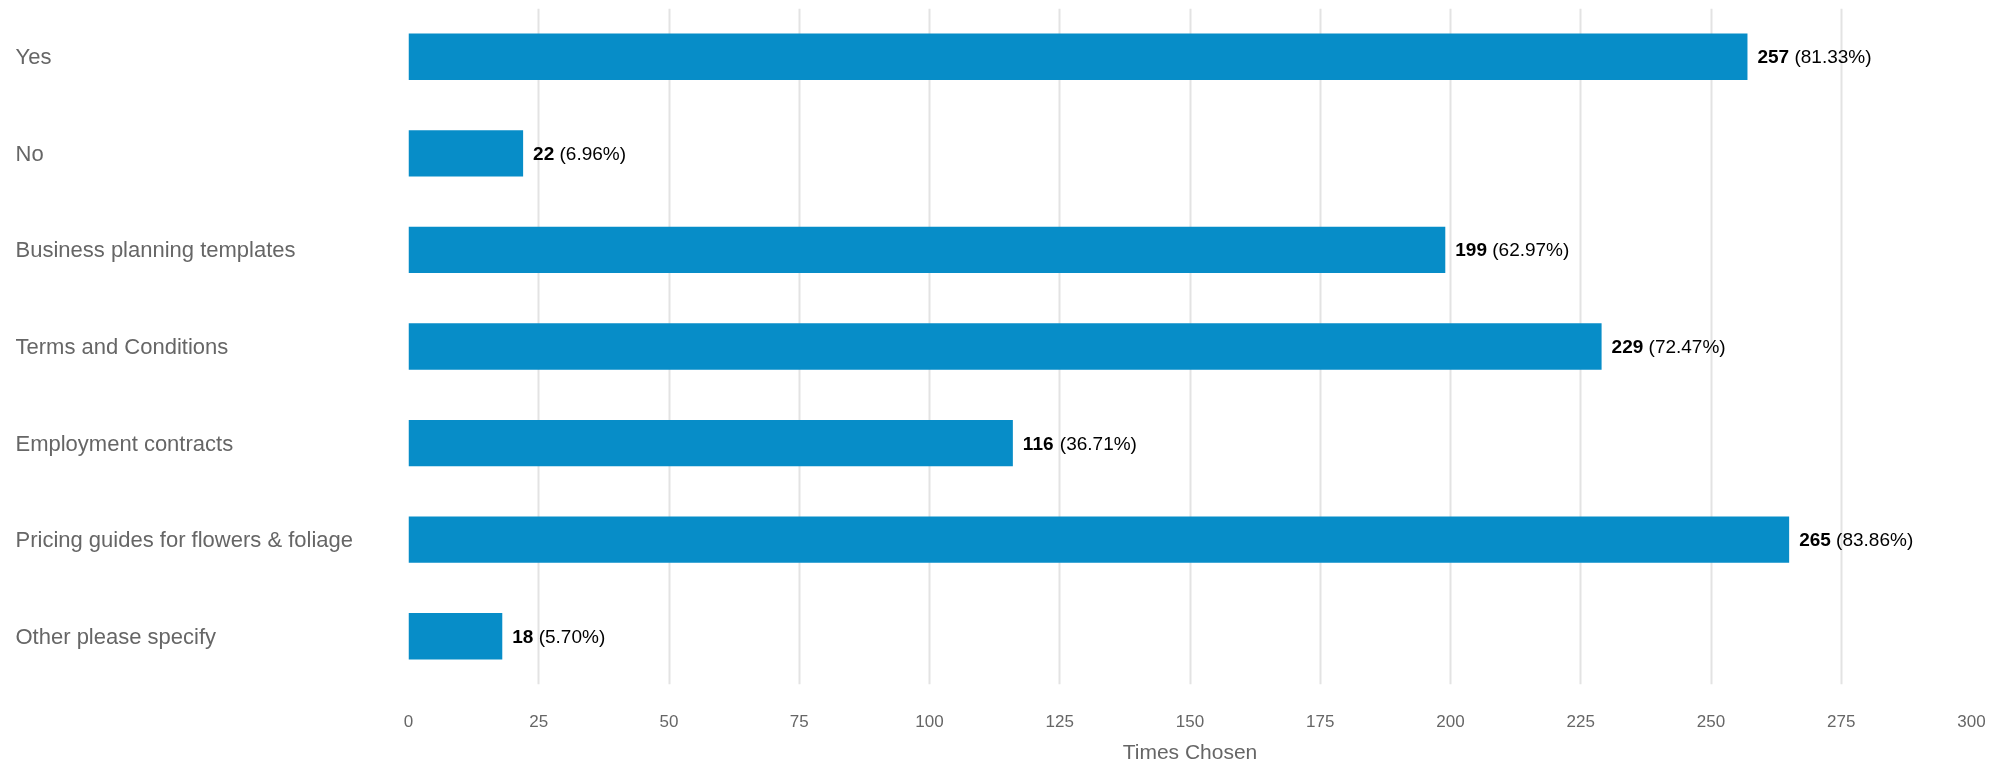 This screenshot has width=2011, height=766. I want to click on y-tick-label: Pricing guides for flowers & foliage, so click(184, 540).